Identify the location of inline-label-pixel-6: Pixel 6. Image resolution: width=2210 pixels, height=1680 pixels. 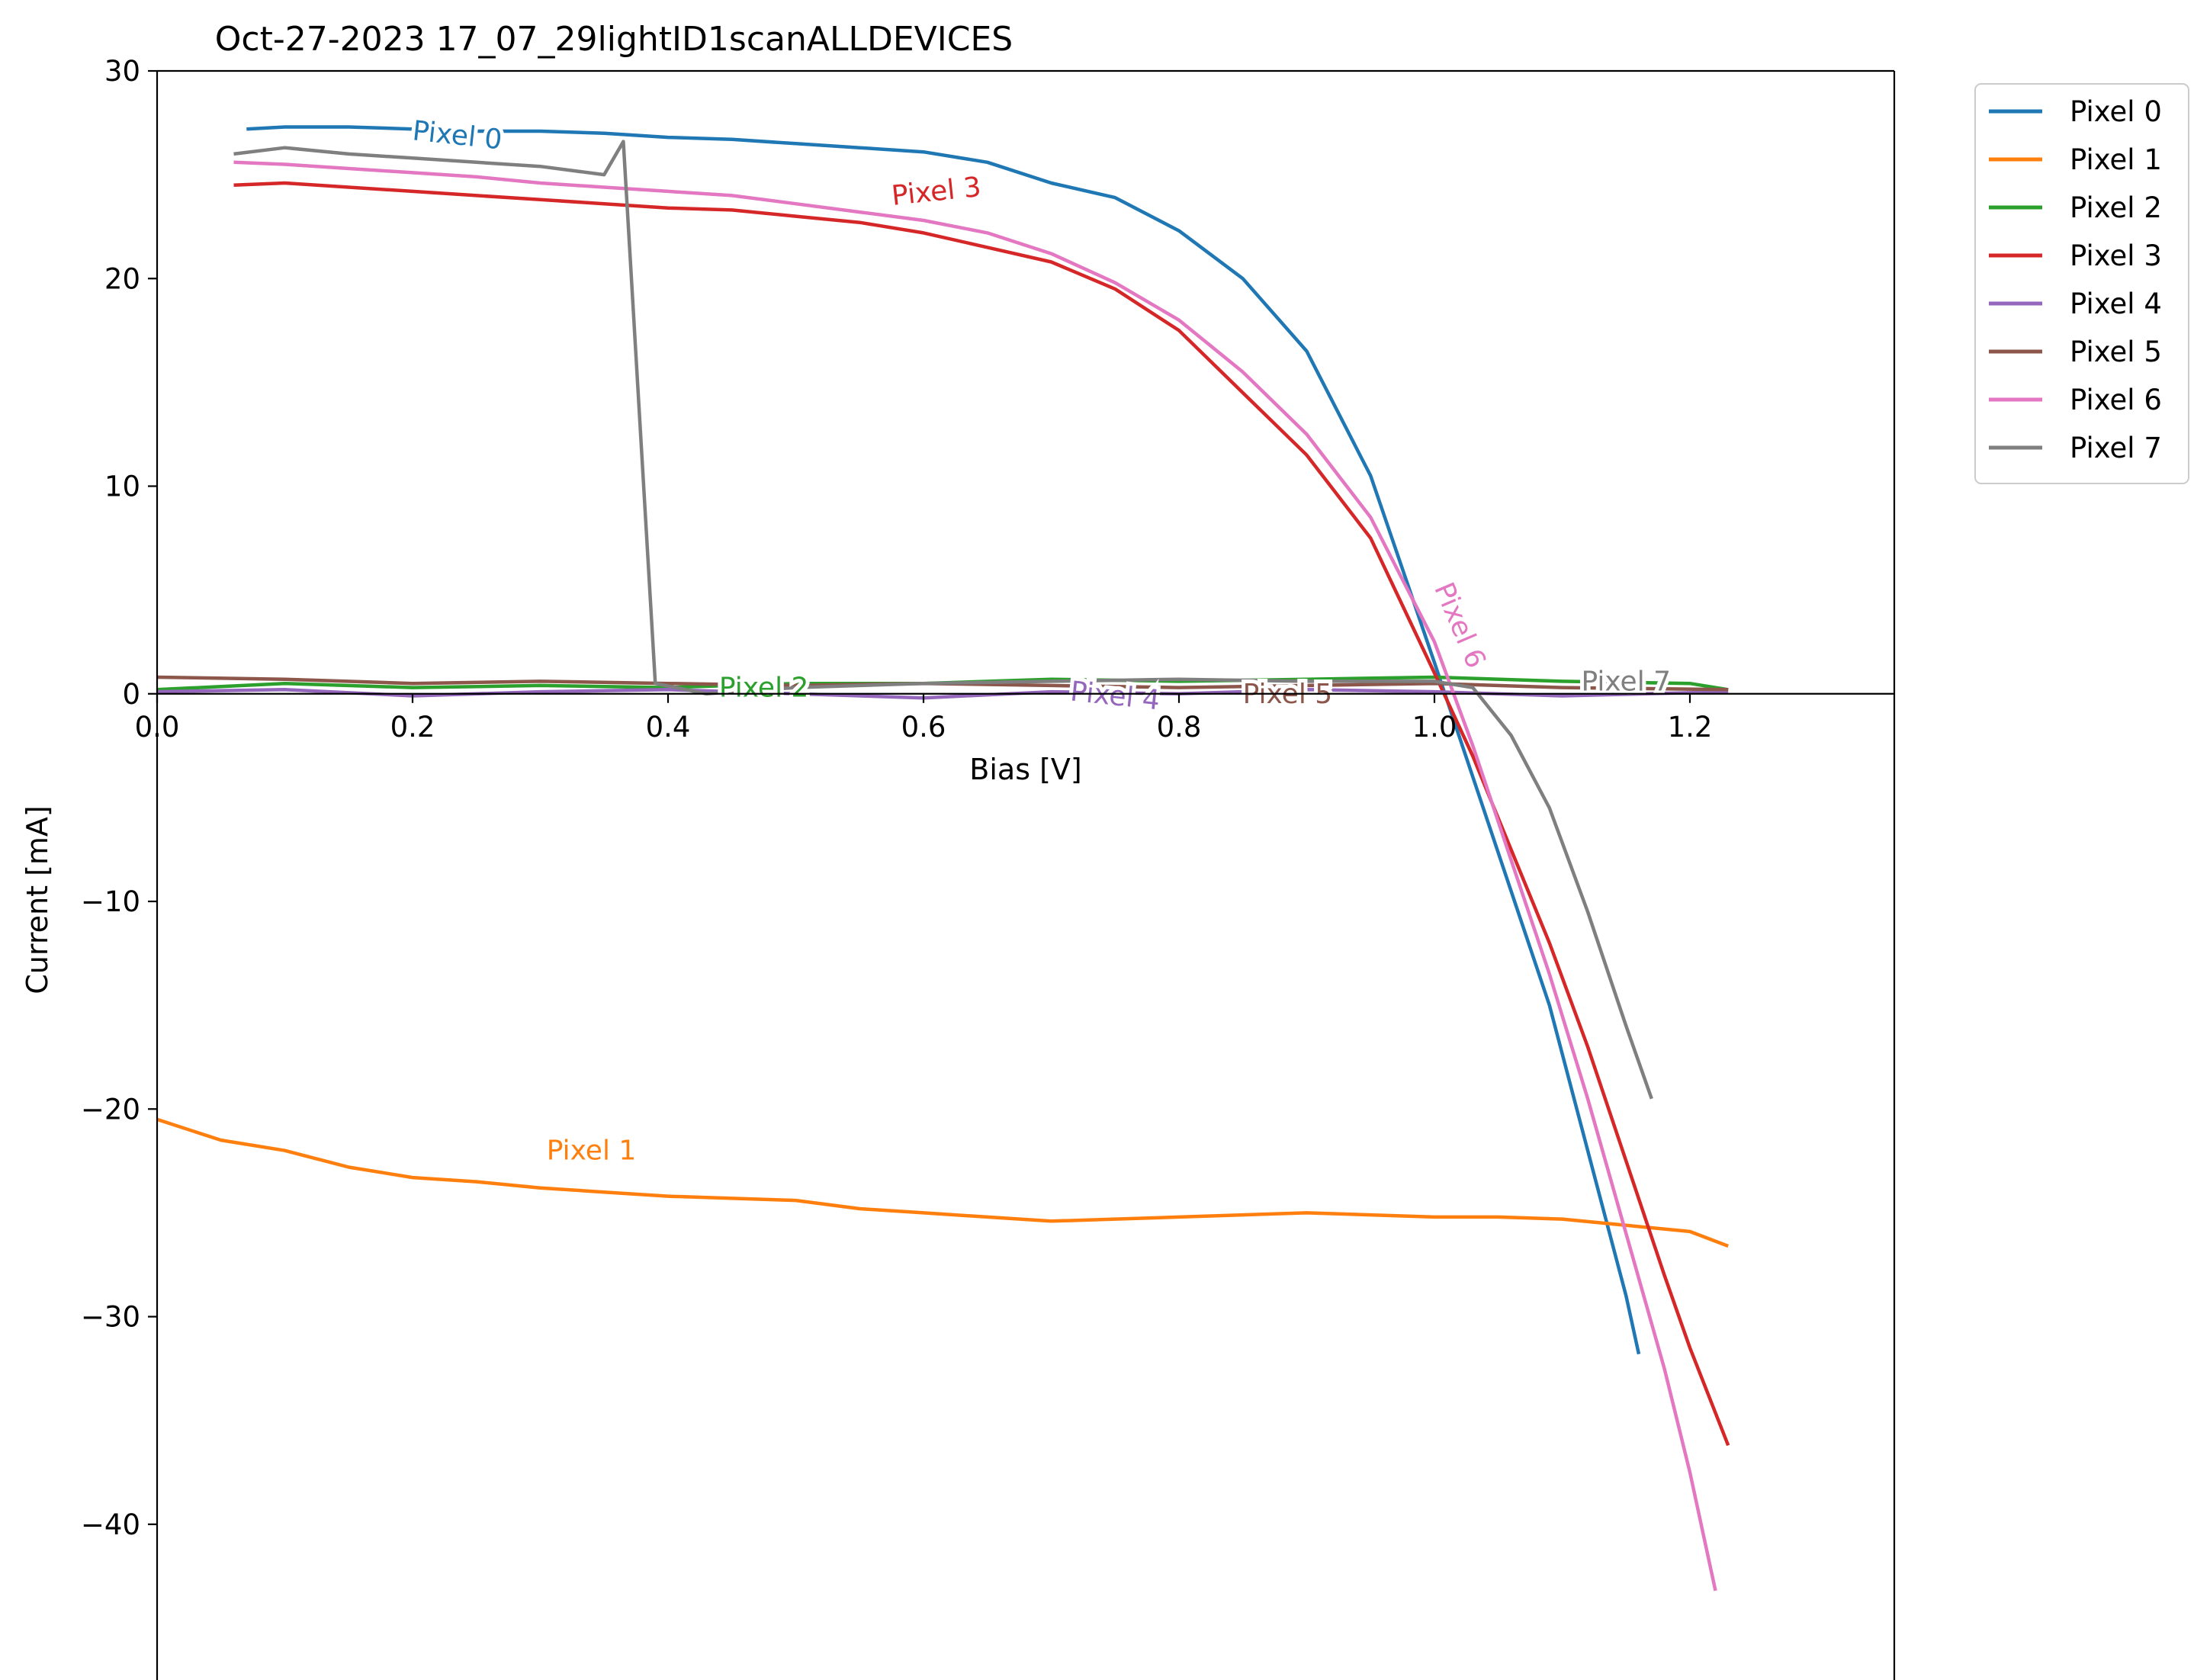
(1460, 625).